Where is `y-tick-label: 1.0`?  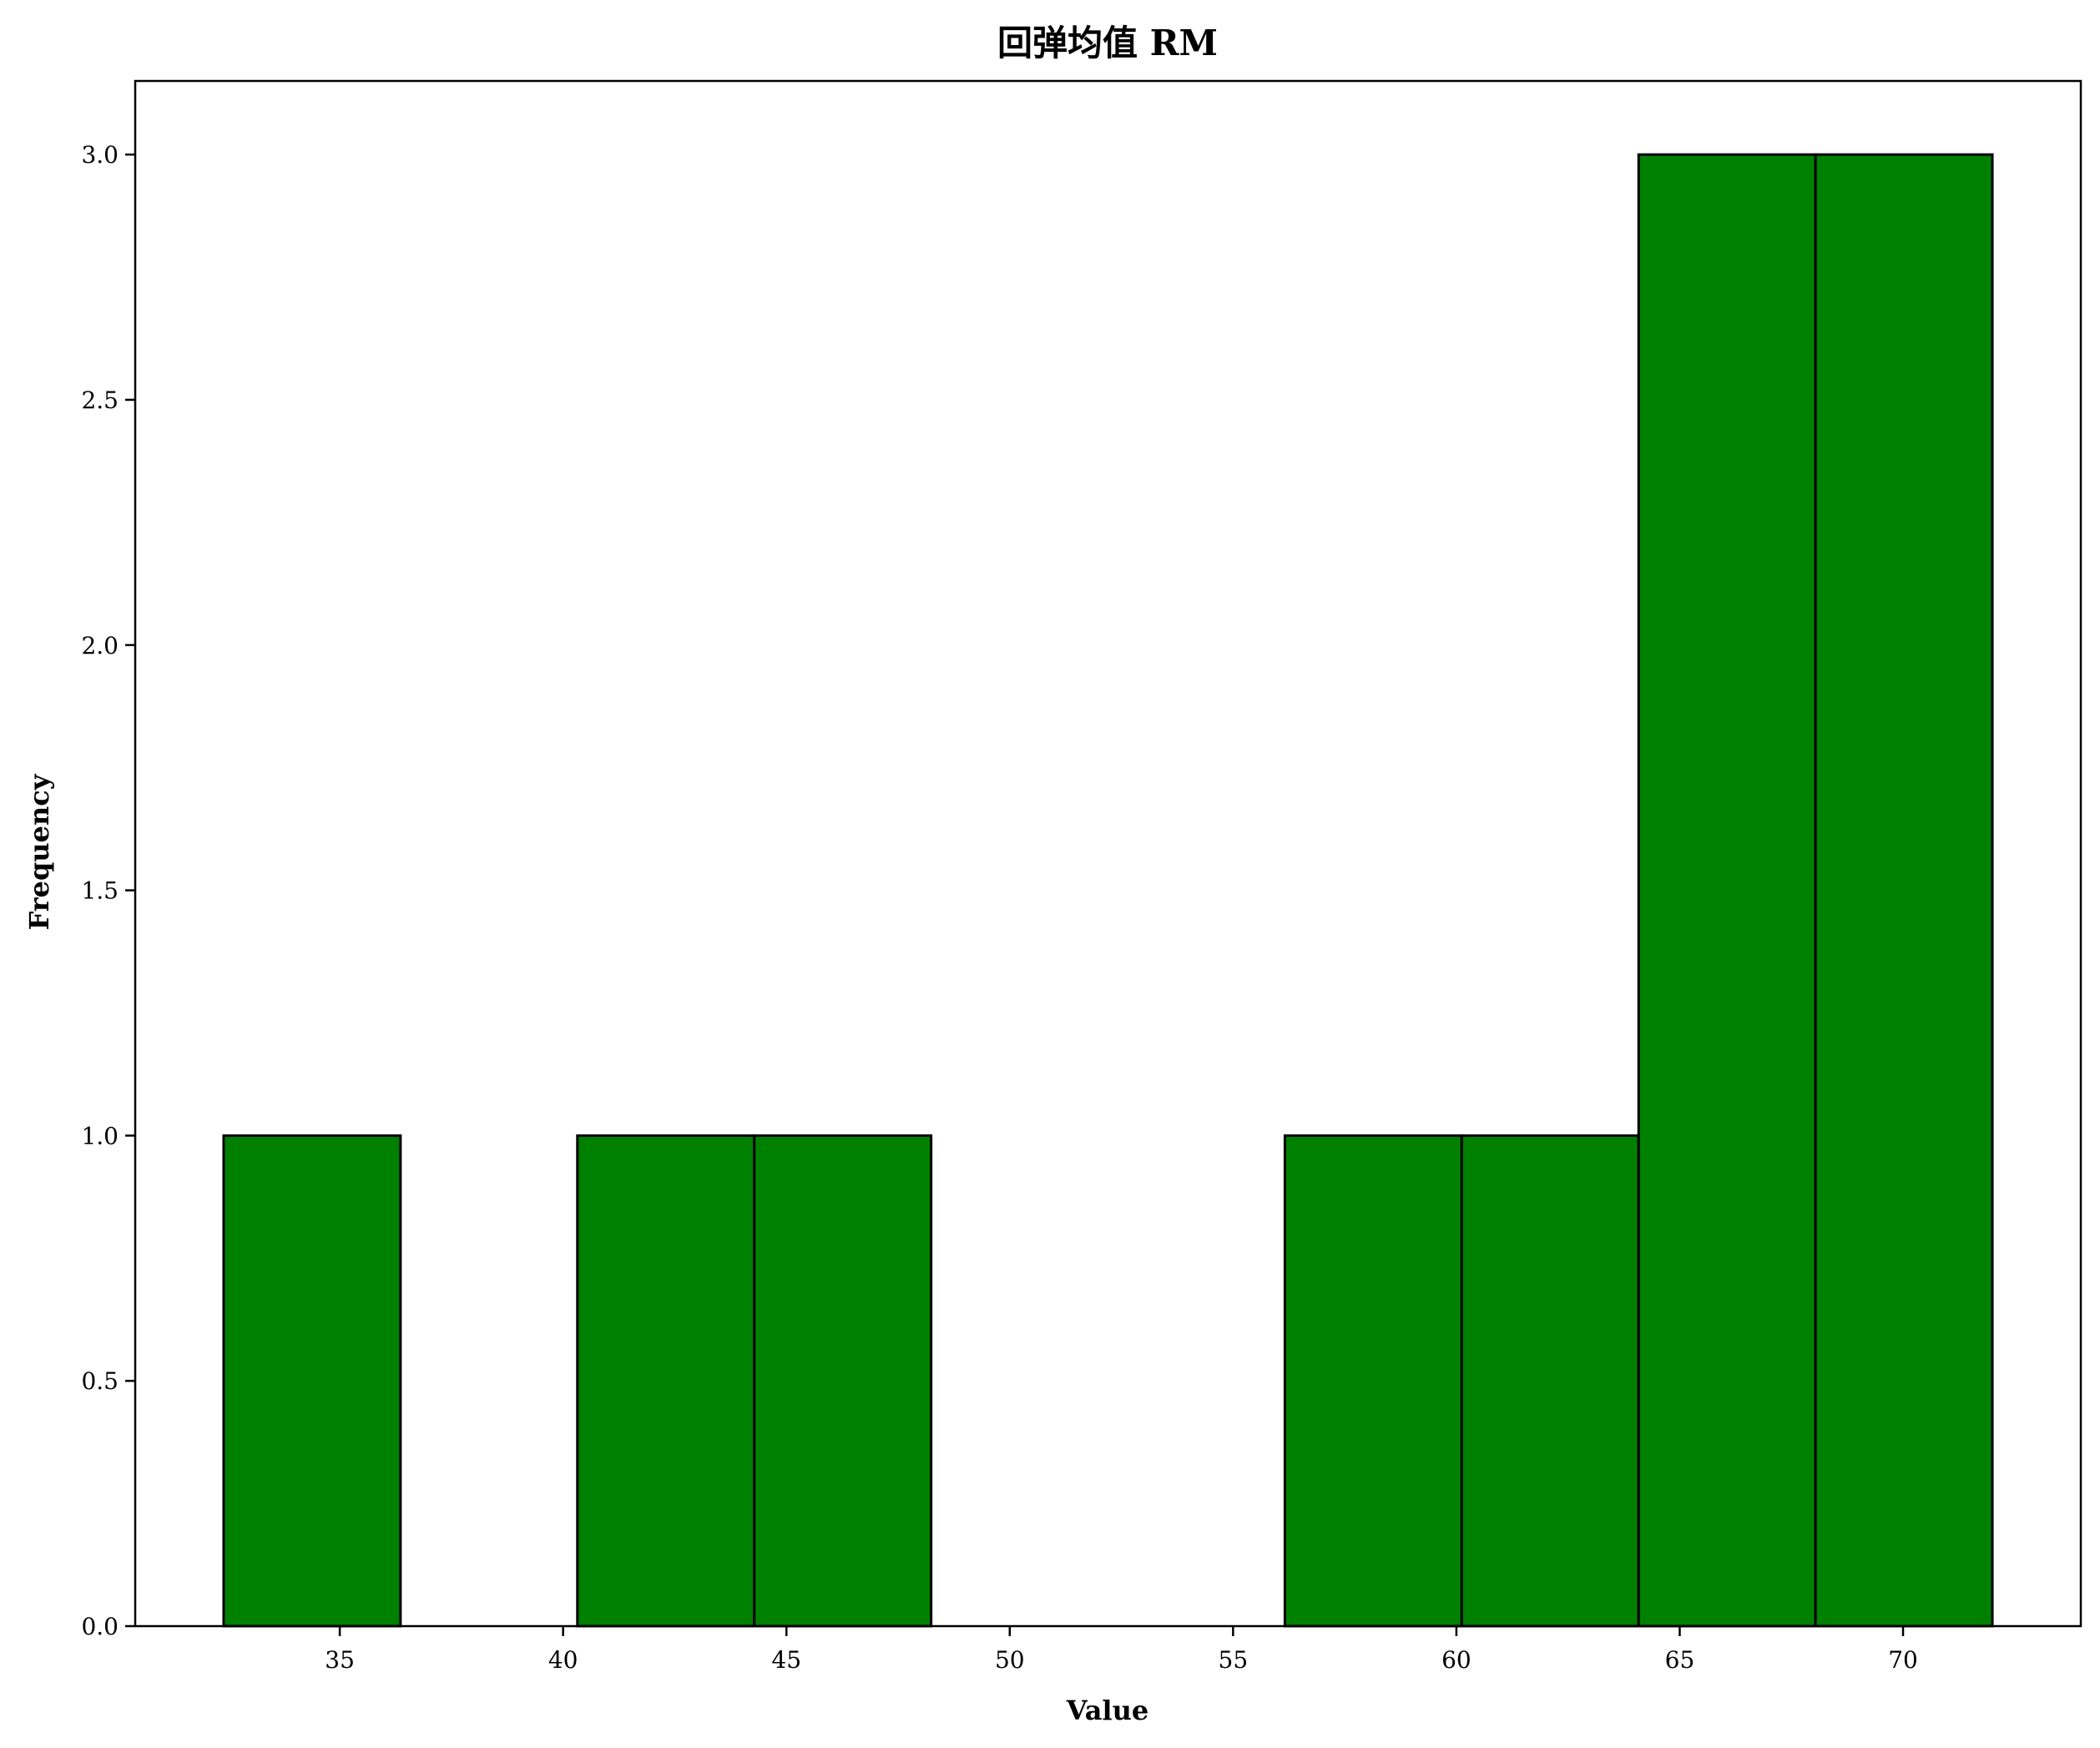
y-tick-label: 1.0 is located at coordinates (100, 1136).